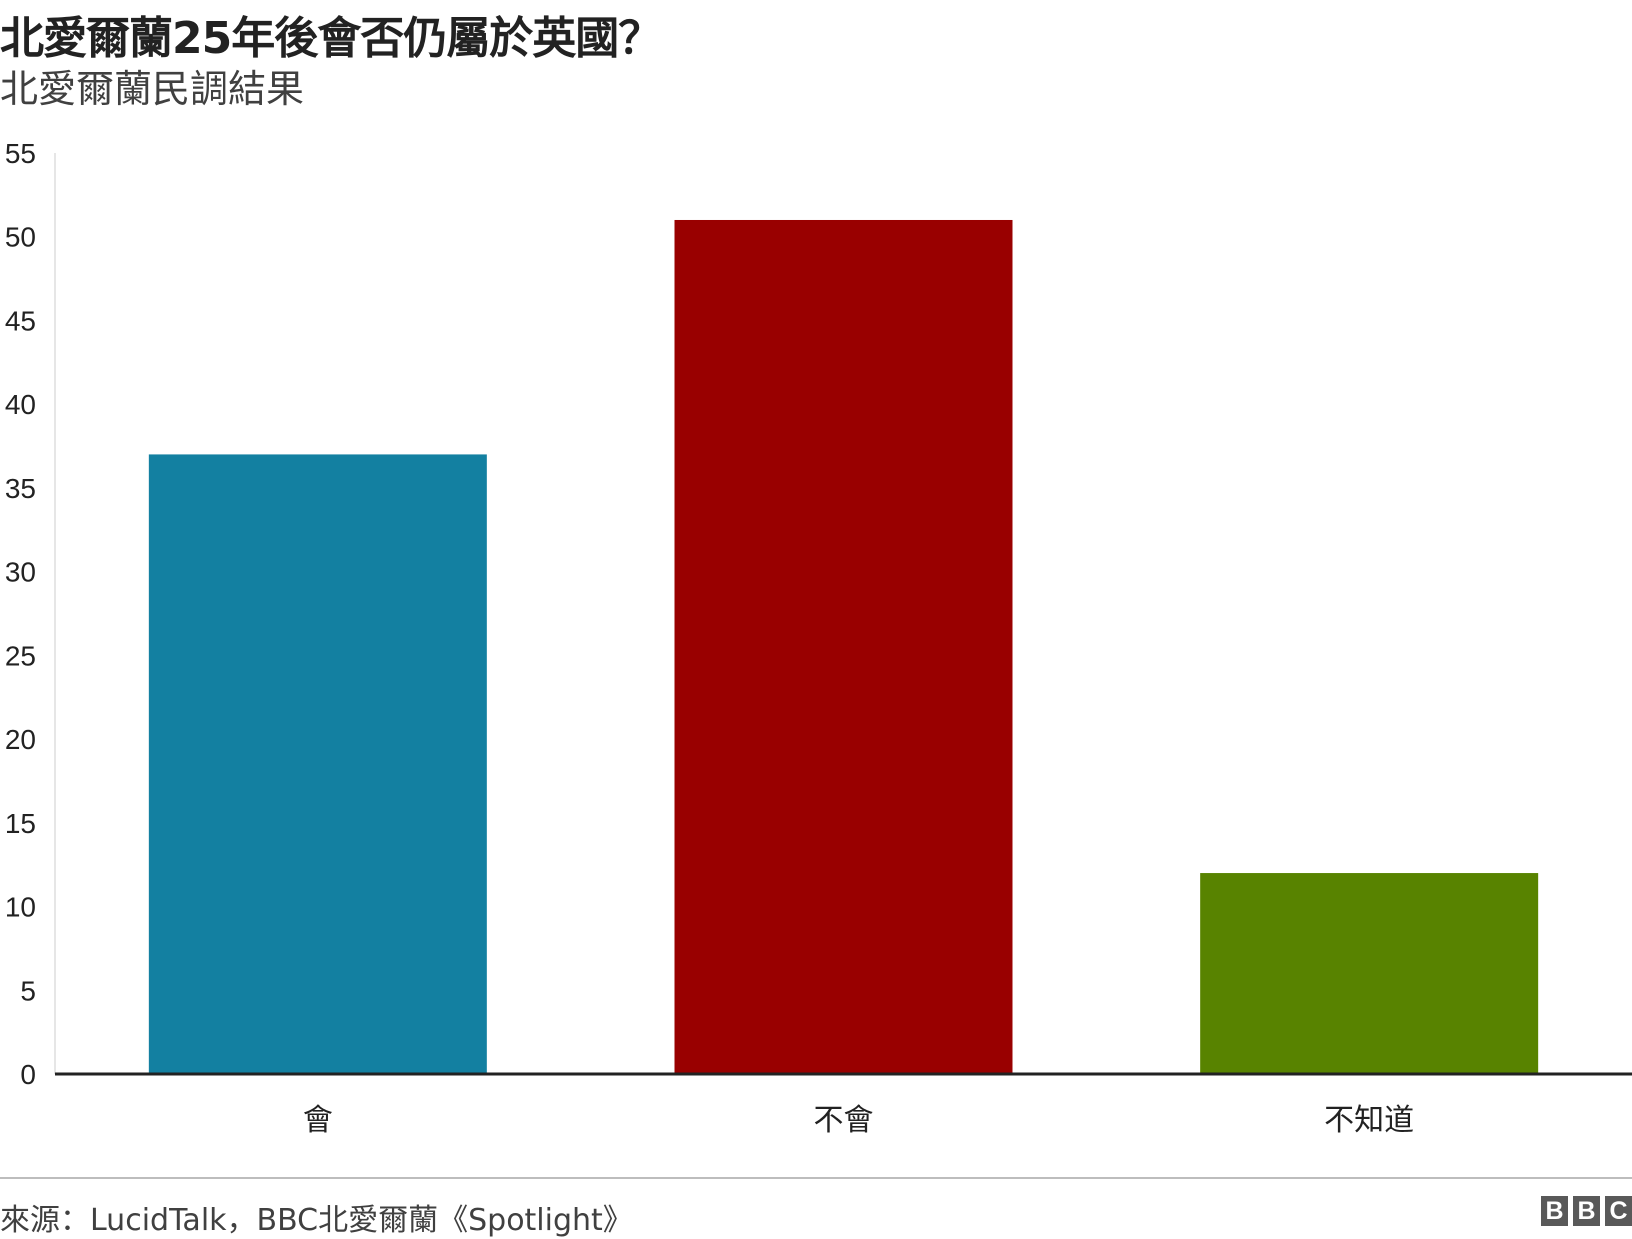 The width and height of the screenshot is (1632, 1239). What do you see at coordinates (20, 739) in the screenshot?
I see `y-tick-label: 20` at bounding box center [20, 739].